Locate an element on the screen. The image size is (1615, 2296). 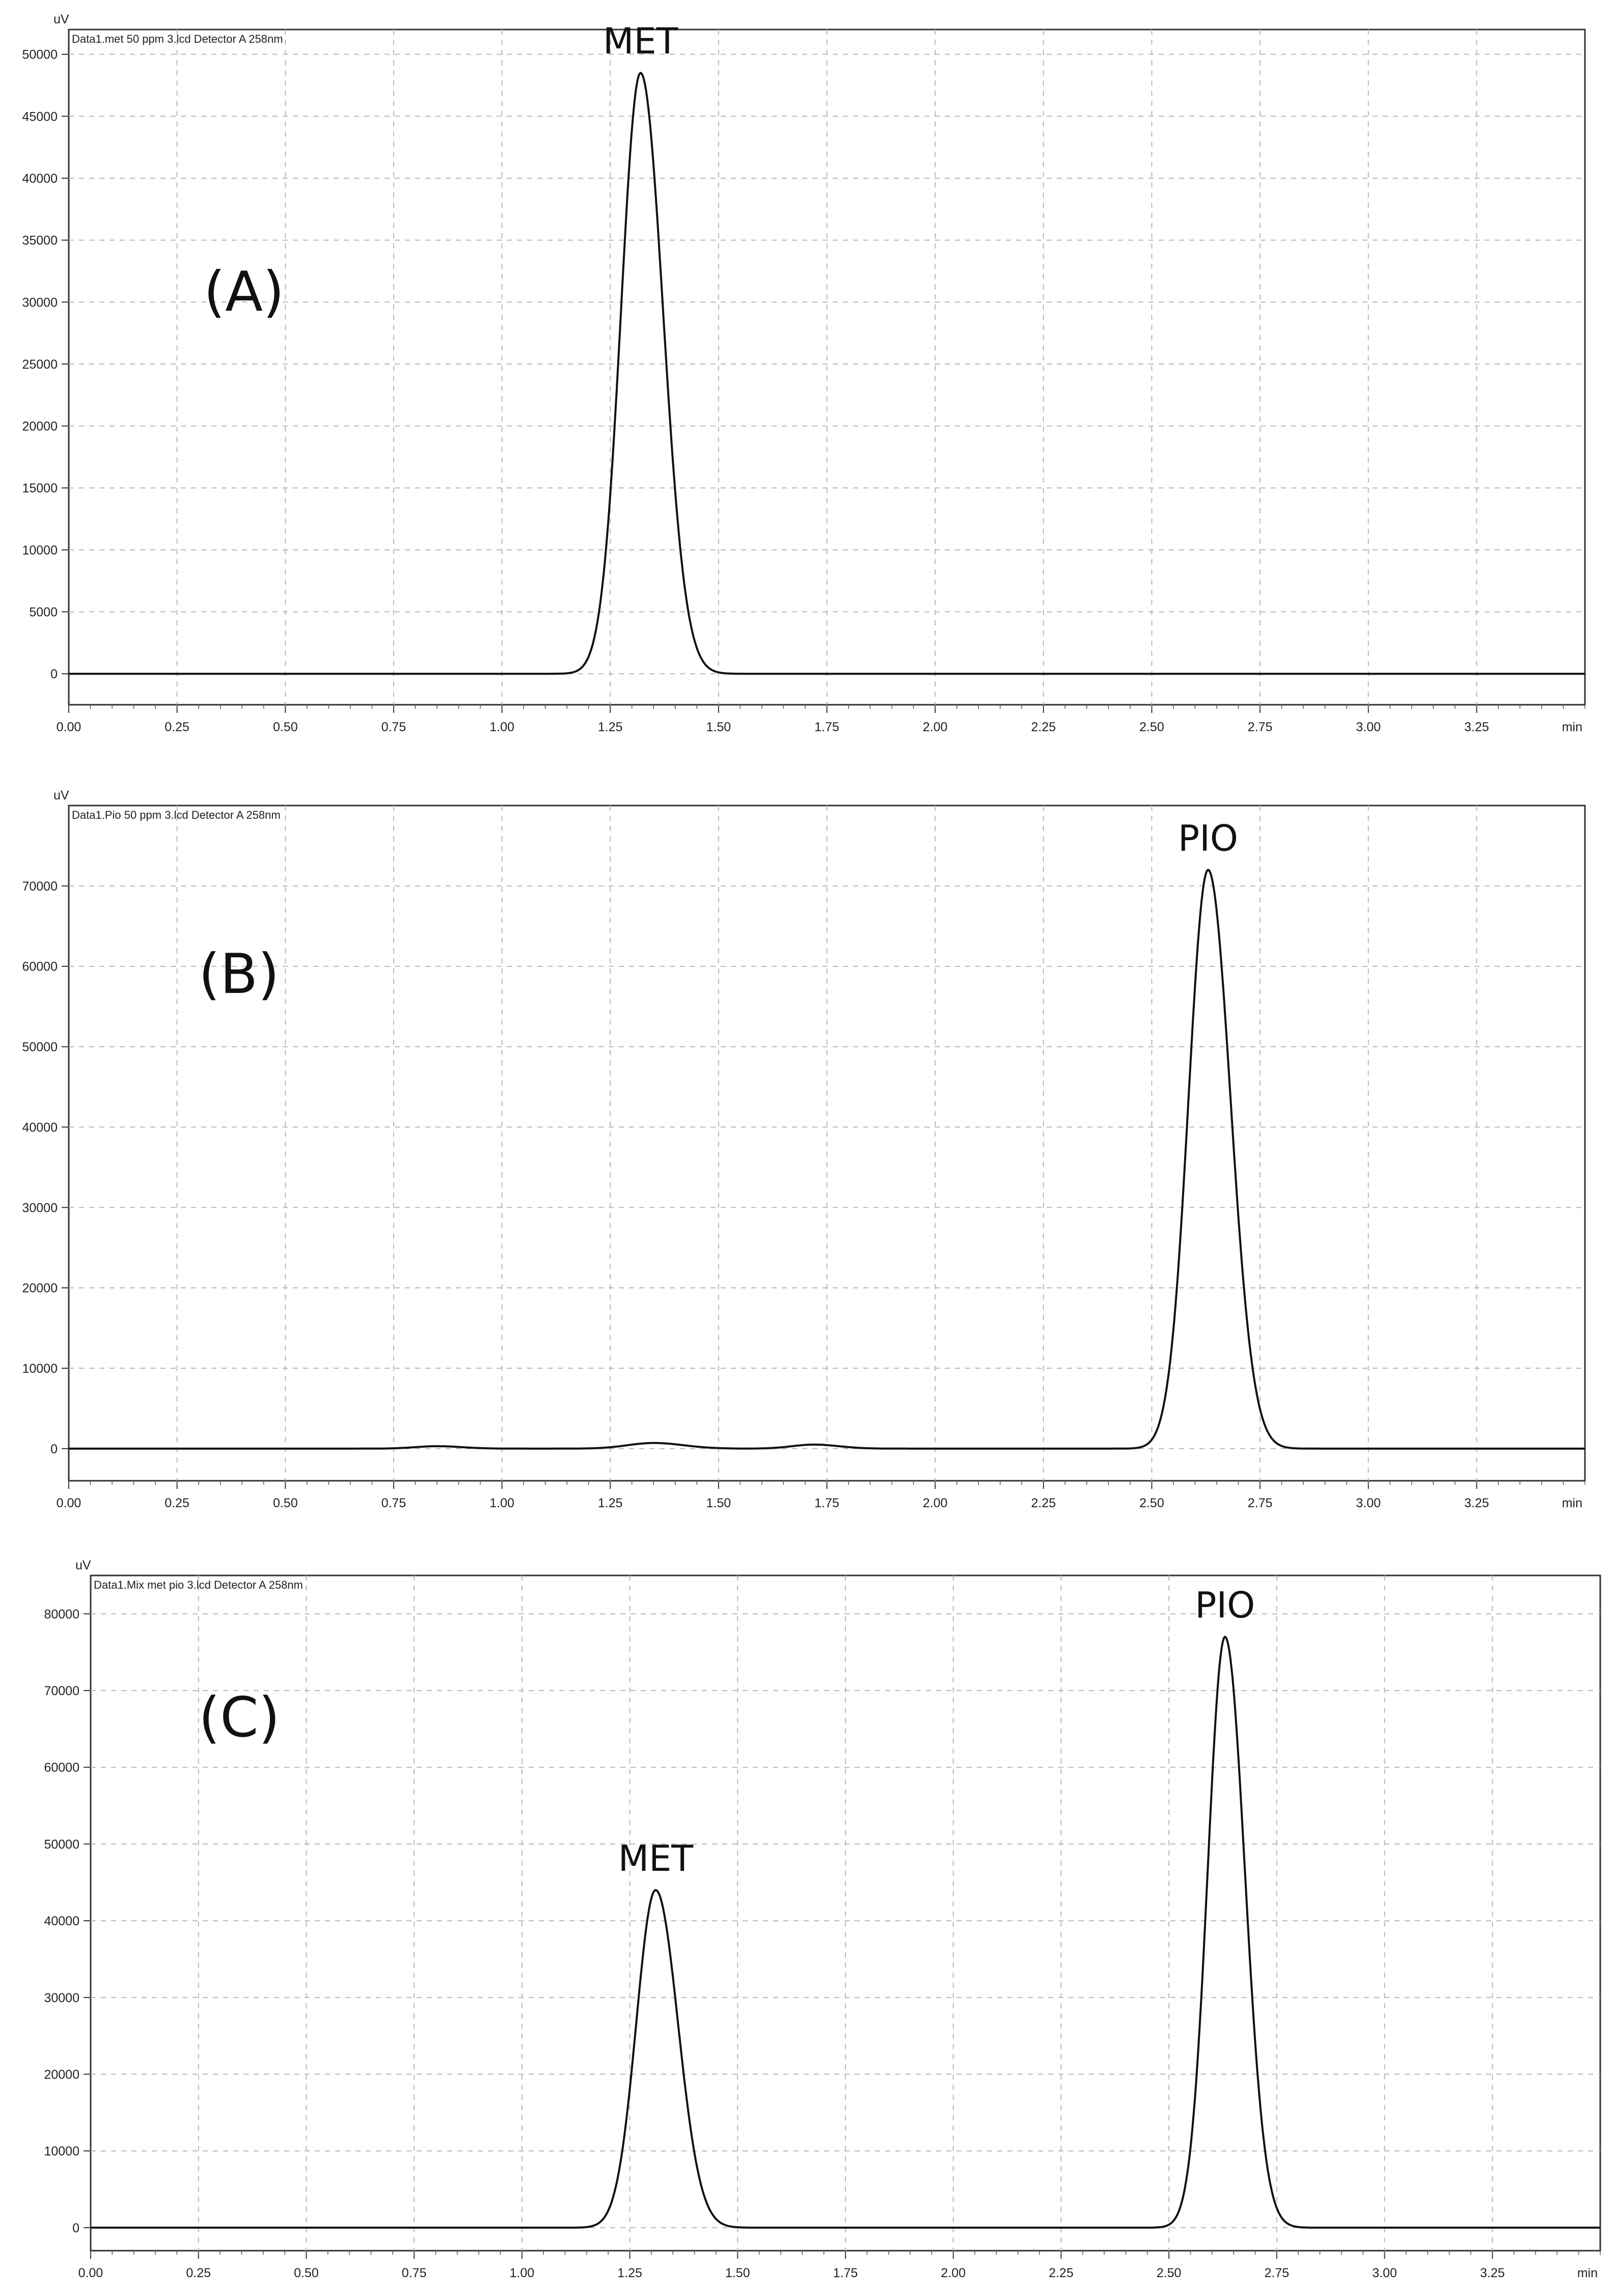
y-tick-label: 25000 is located at coordinates (40, 364).